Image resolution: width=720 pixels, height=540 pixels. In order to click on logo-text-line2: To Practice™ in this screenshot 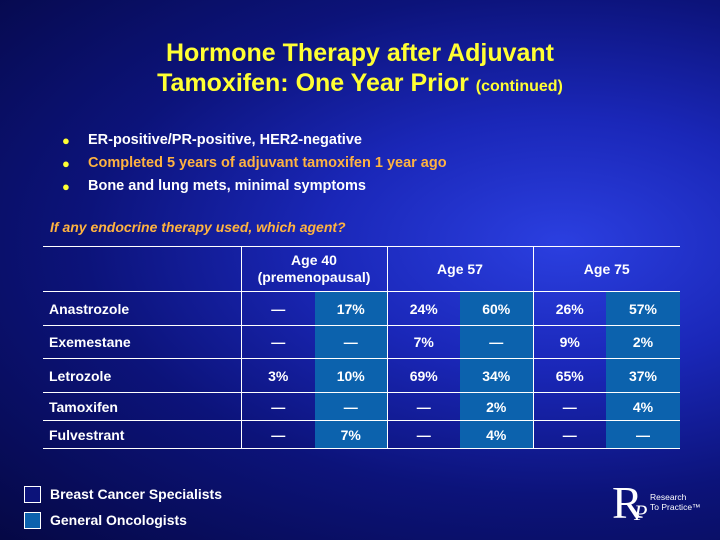, I will do `click(675, 507)`.